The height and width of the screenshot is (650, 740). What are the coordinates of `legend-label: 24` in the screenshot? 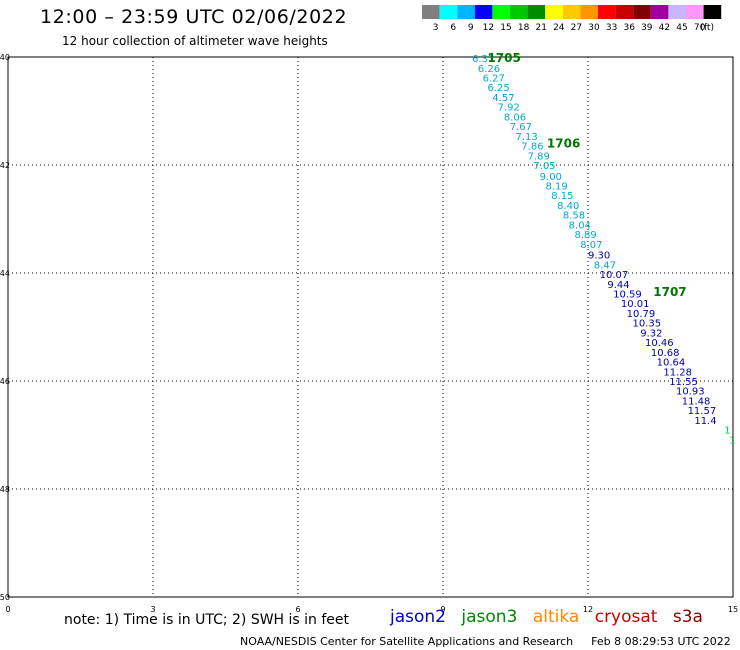 It's located at (559, 28).